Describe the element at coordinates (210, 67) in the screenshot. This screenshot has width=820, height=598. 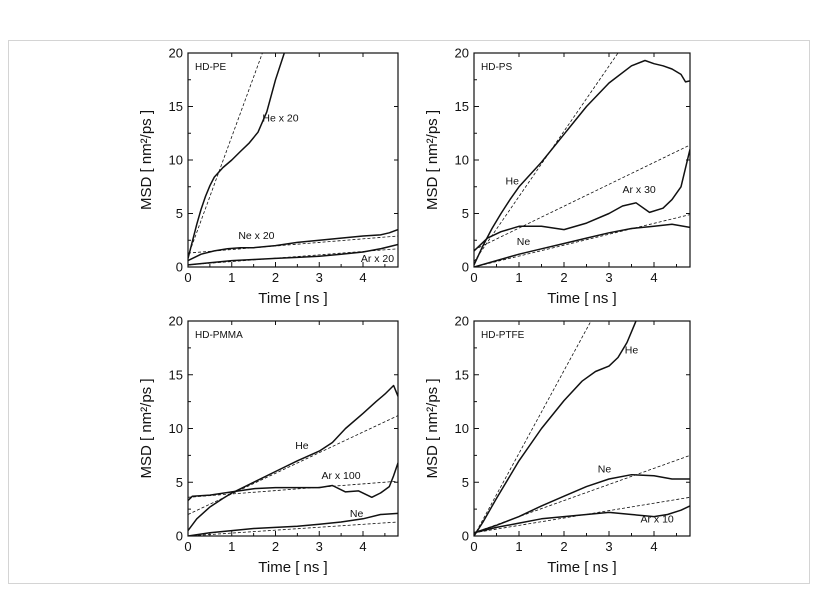
I see `panel-title: HD-PE` at that location.